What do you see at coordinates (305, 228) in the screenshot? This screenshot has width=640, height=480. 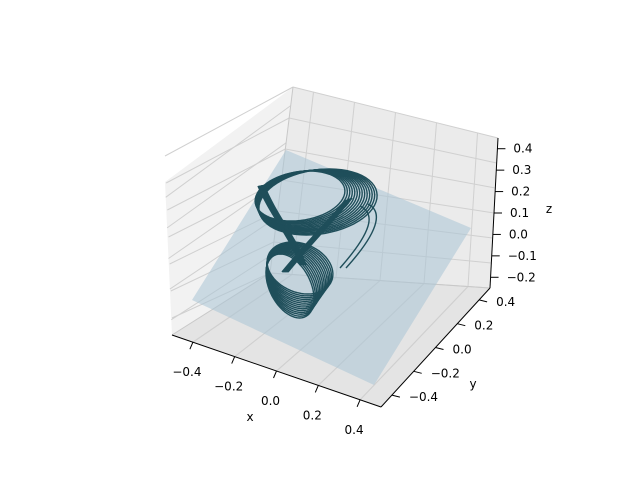 I see `trajectory-crossing` at bounding box center [305, 228].